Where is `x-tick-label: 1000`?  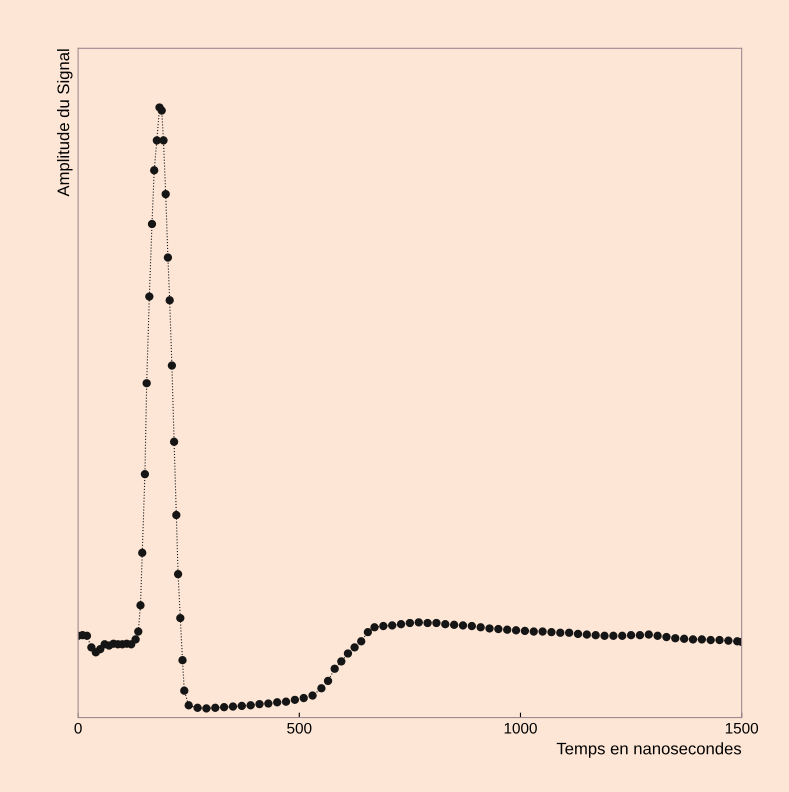
x-tick-label: 1000 is located at coordinates (520, 728).